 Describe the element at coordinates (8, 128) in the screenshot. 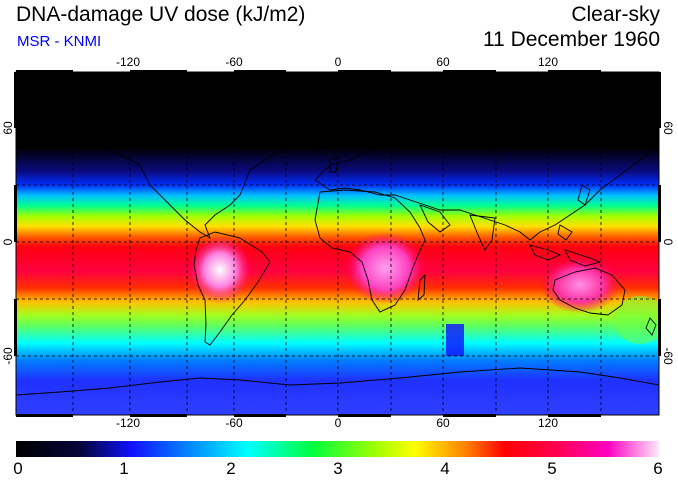

I see `lat-label-left: 60` at that location.